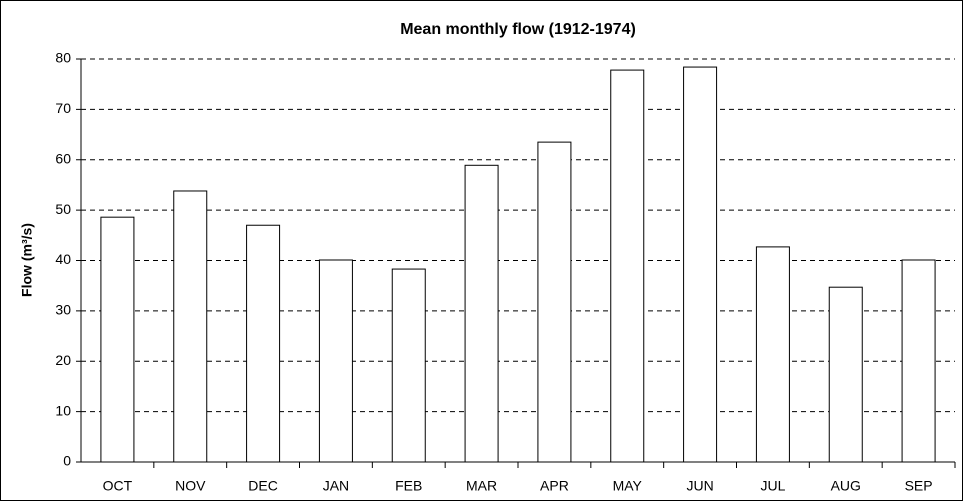  What do you see at coordinates (63, 310) in the screenshot?
I see `y-tick-label: 30` at bounding box center [63, 310].